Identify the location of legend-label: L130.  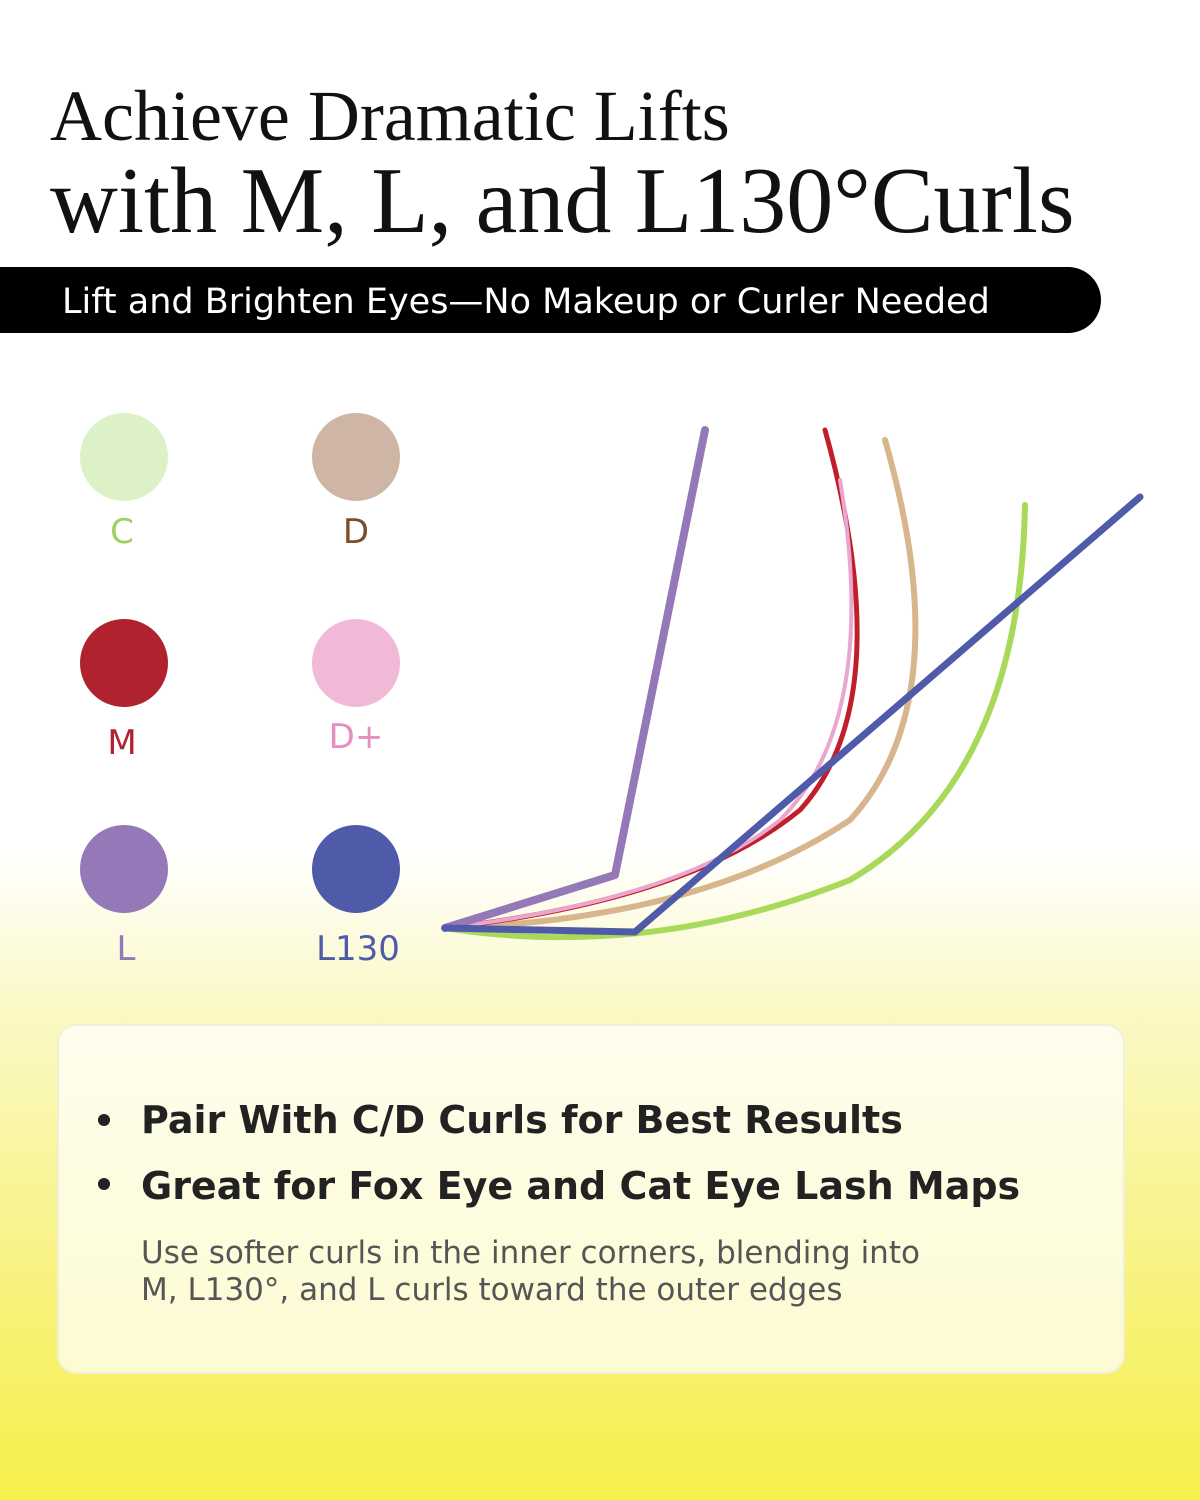
(358, 949).